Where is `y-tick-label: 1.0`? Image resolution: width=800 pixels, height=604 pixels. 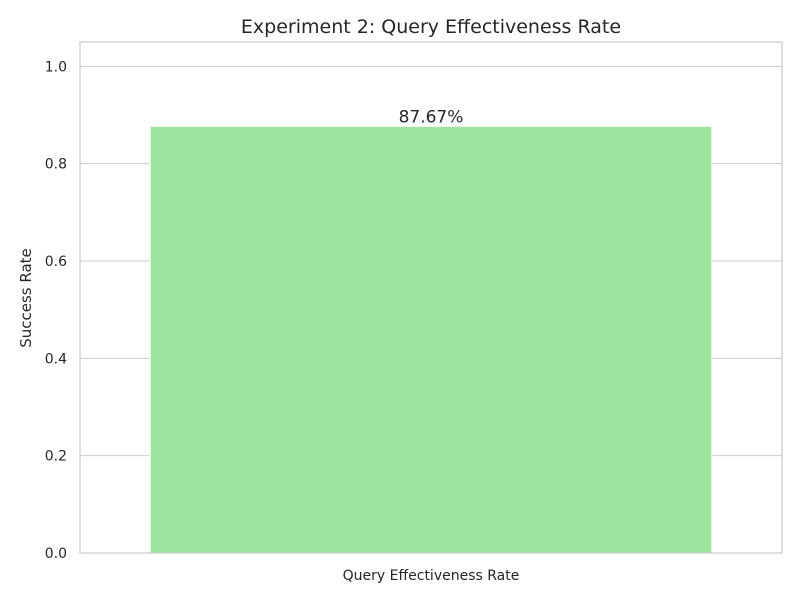 y-tick-label: 1.0 is located at coordinates (56, 67).